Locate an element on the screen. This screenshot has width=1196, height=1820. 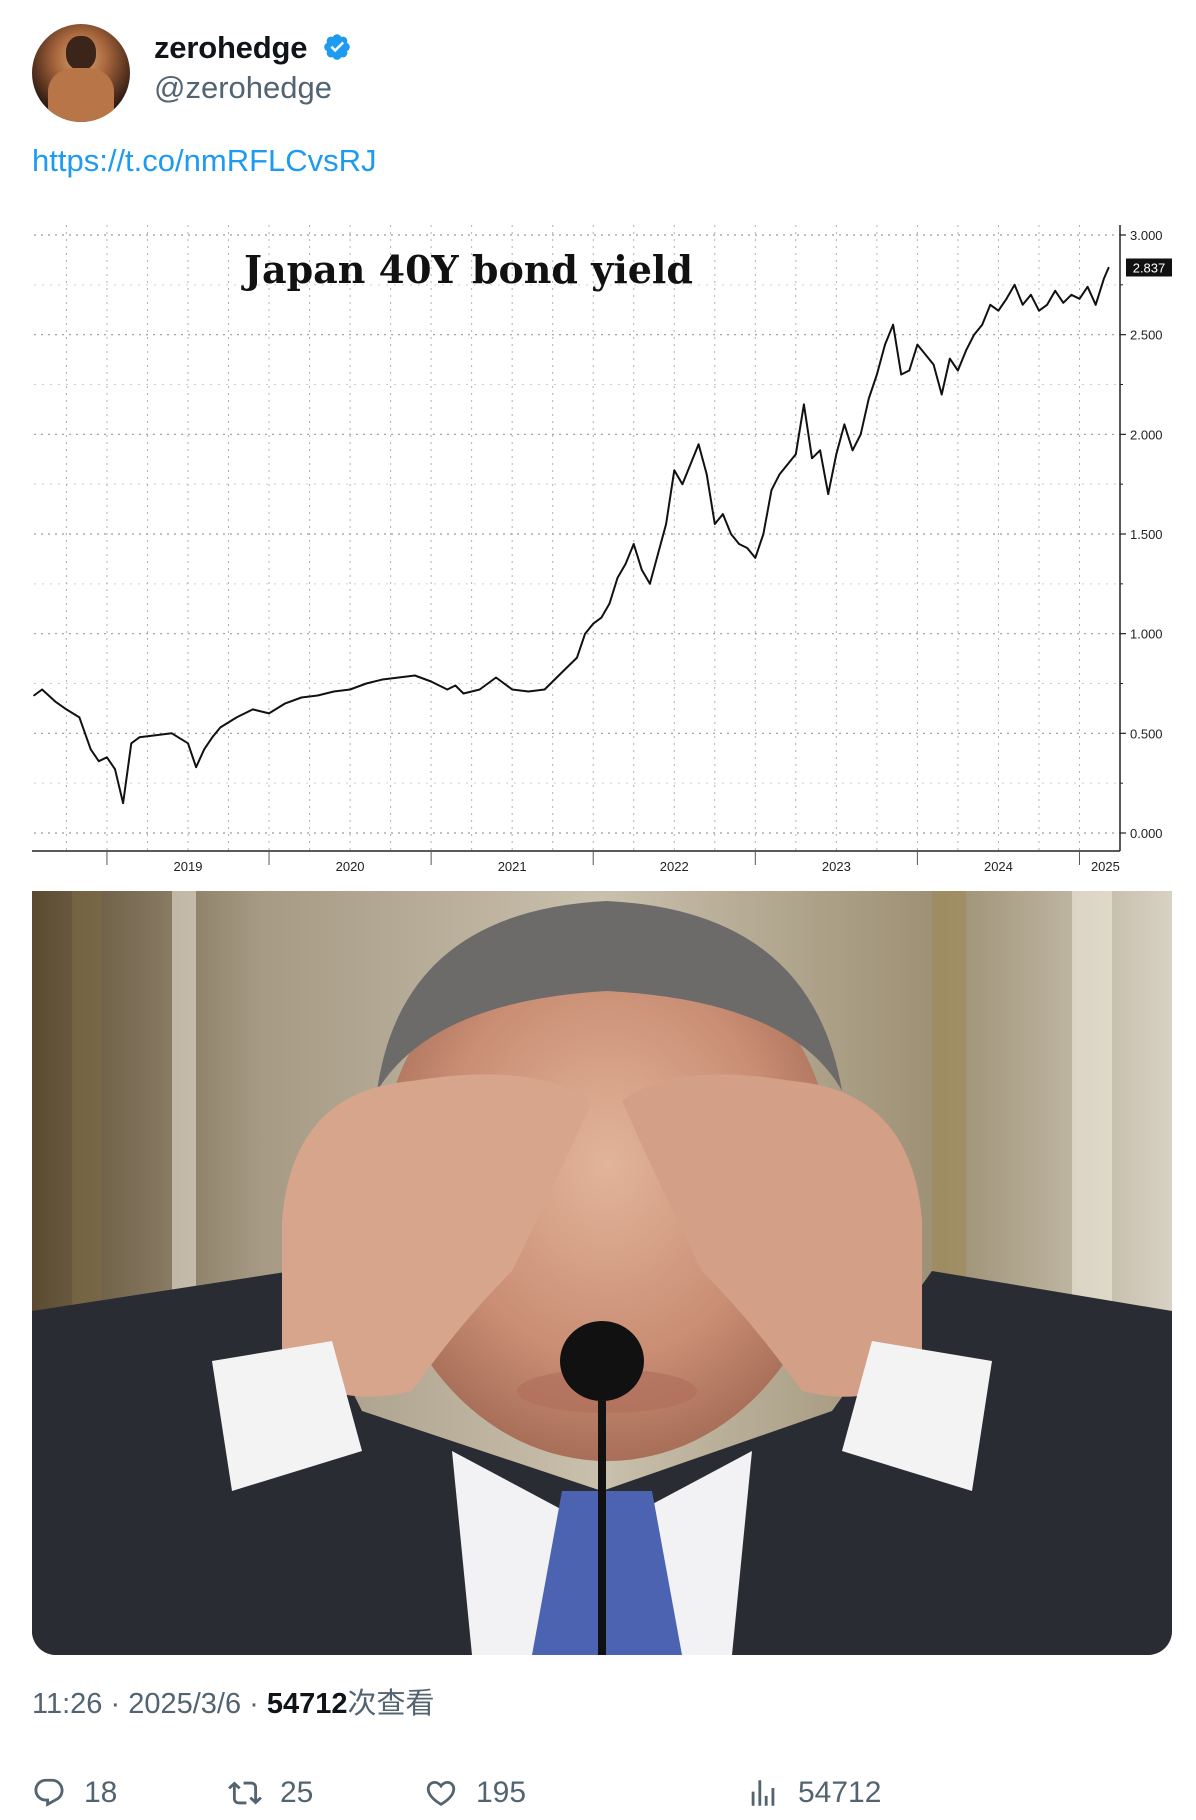
y-tick-label: 2.500 is located at coordinates (1146, 335).